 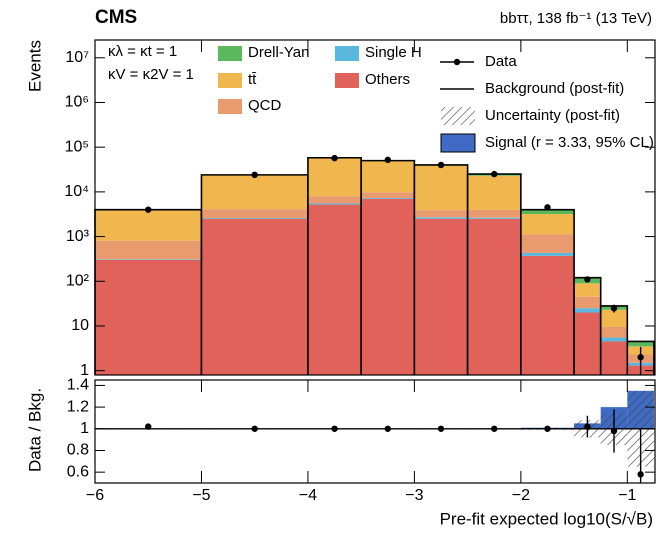 I want to click on x-axis-label: Pre-fit expected log10(S/√B), so click(x=546, y=518).